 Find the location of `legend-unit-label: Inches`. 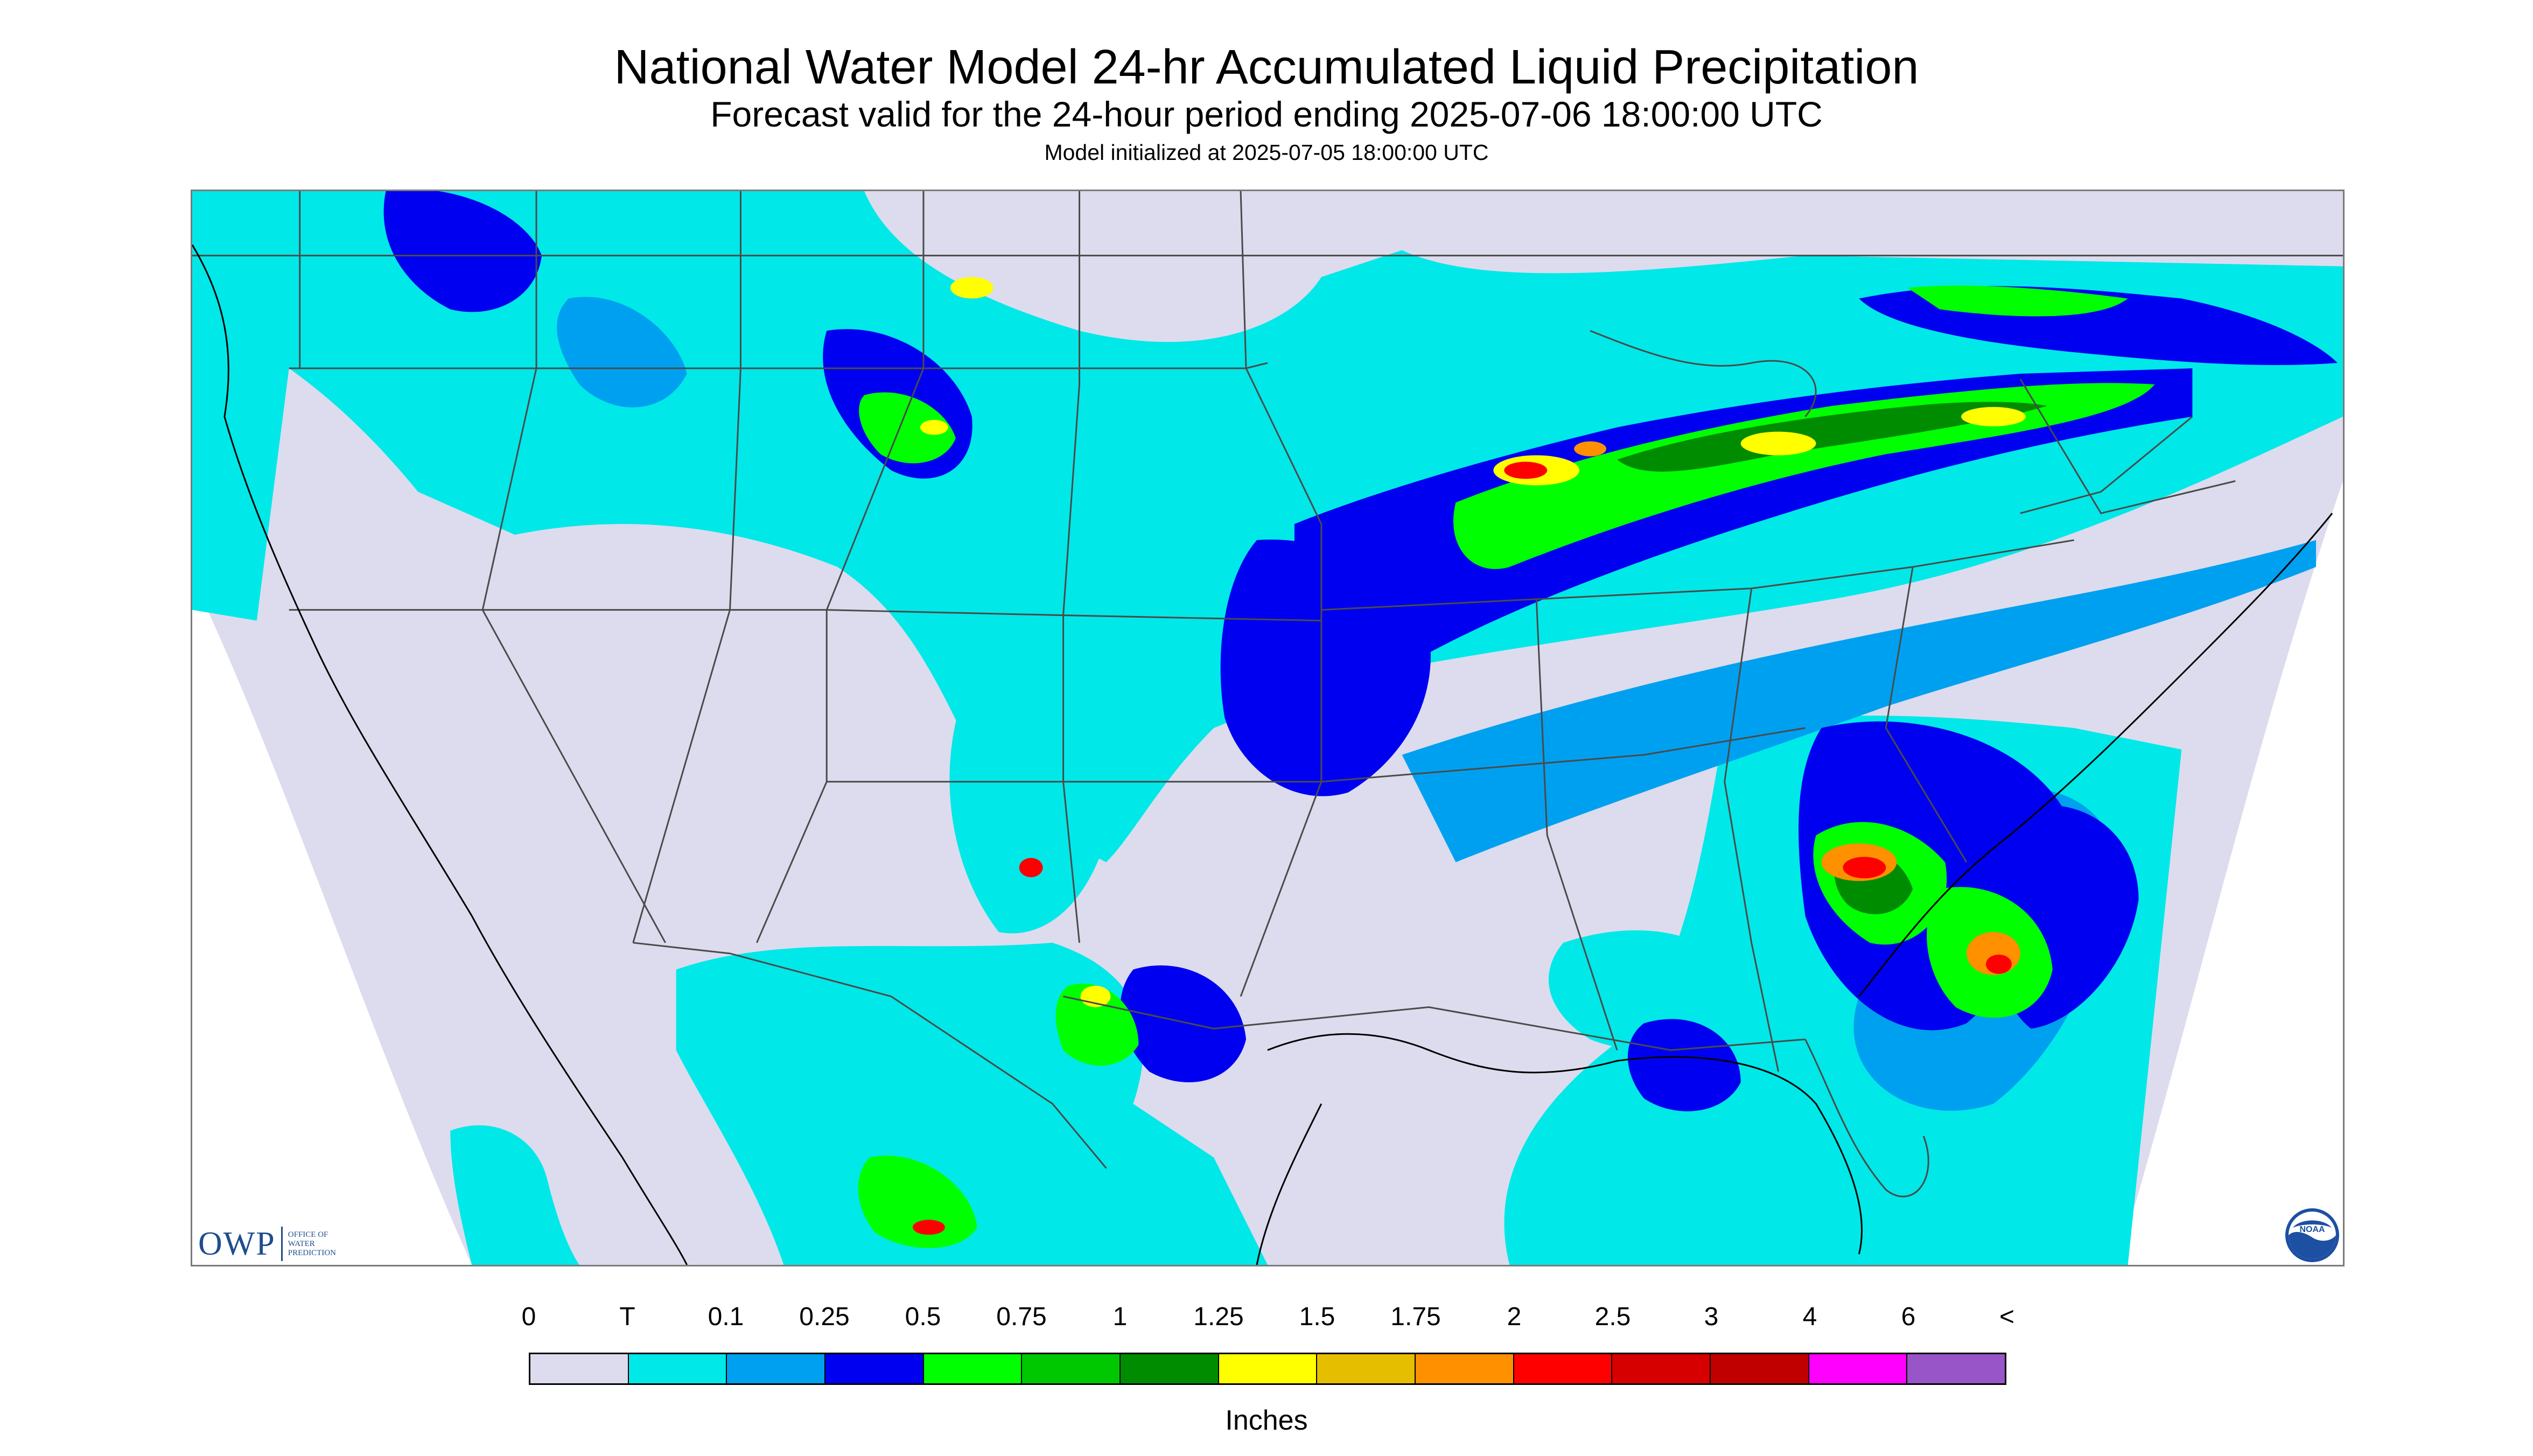

legend-unit-label: Inches is located at coordinates (1266, 1420).